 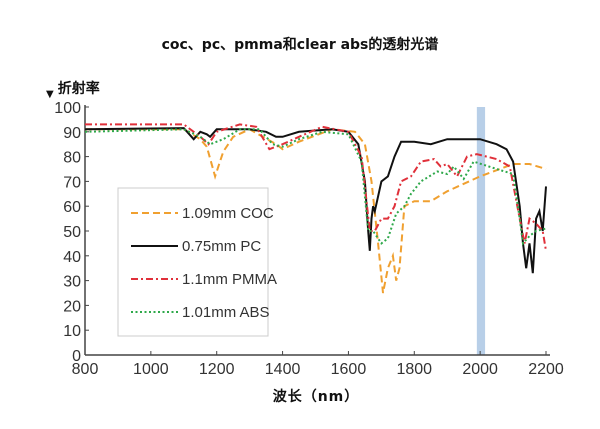 What do you see at coordinates (151, 369) in the screenshot?
I see `x-tick-label: 1000` at bounding box center [151, 369].